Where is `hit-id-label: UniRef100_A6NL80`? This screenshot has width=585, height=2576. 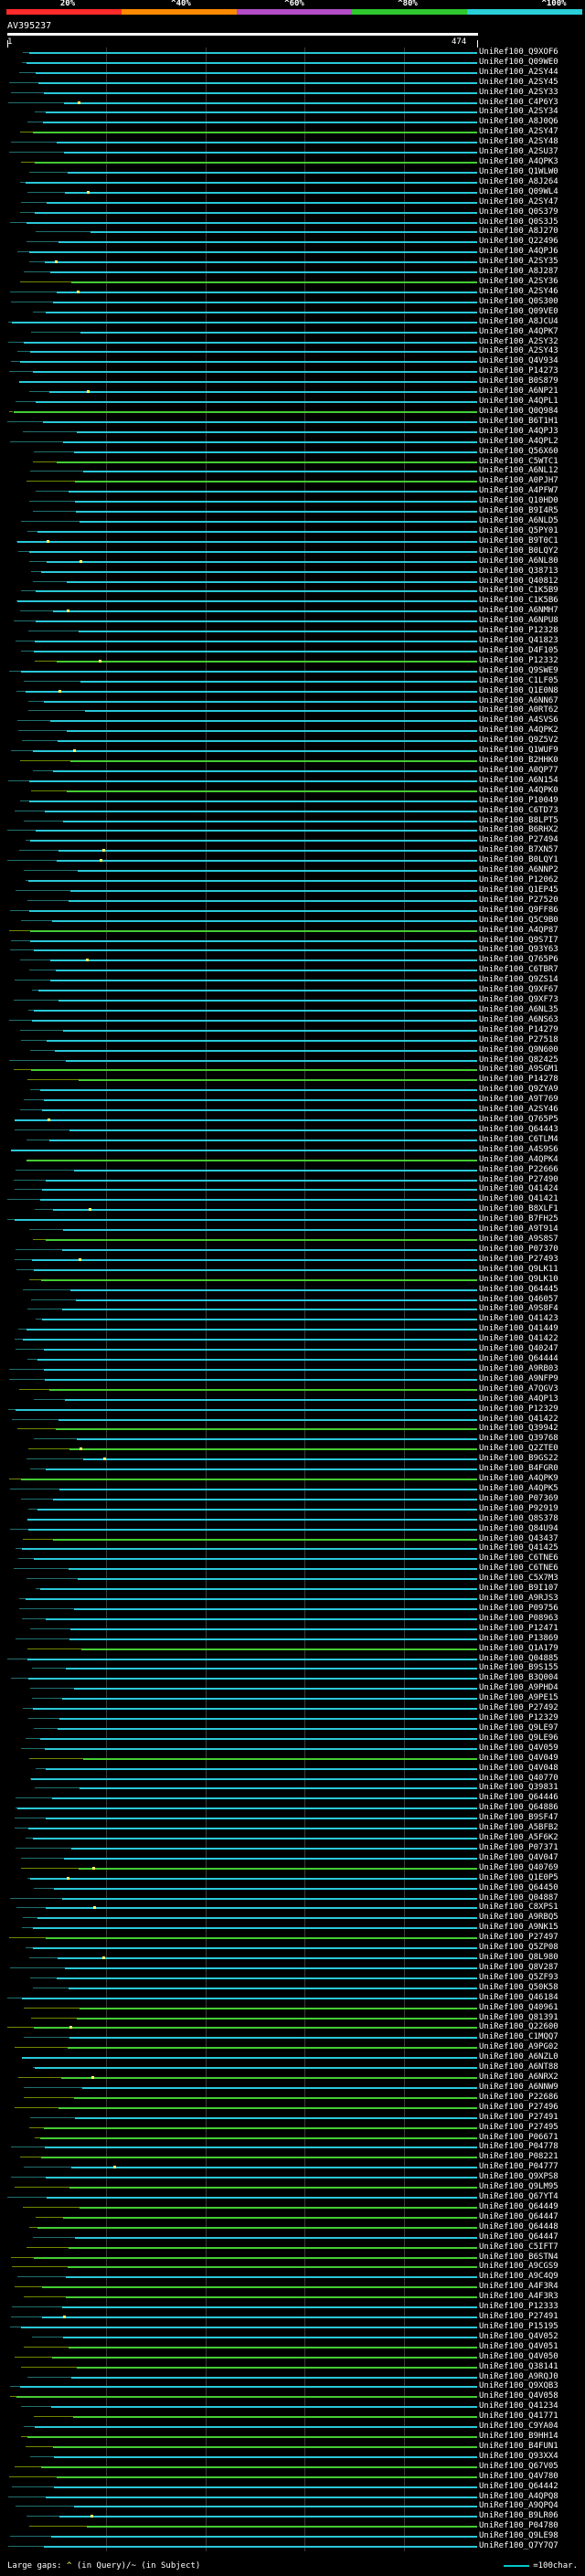
hit-id-label: UniRef100_A6NL80 is located at coordinates (518, 561).